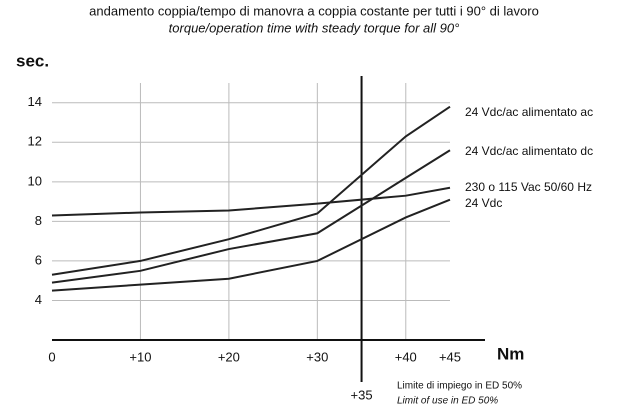 This screenshot has height=412, width=628. I want to click on x-tick-label: +40, so click(406, 356).